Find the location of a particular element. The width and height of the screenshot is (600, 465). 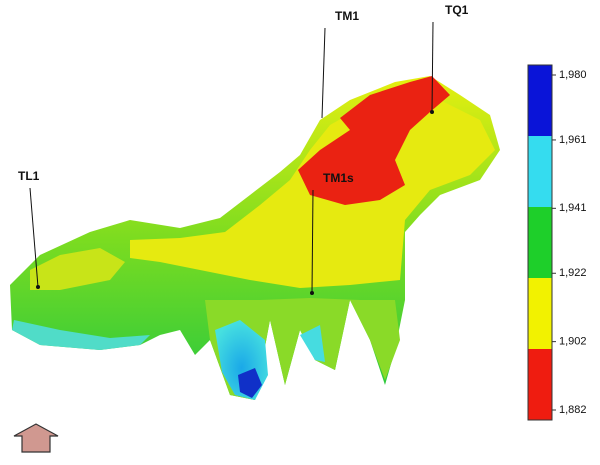

tick-label: 1,902 is located at coordinates (573, 342).